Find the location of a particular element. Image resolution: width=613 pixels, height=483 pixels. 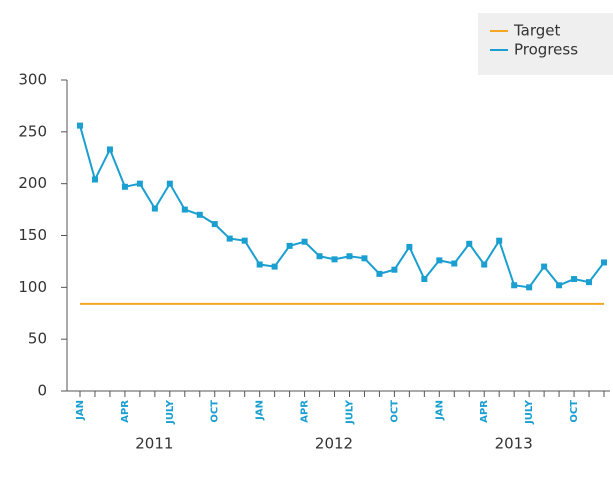

y-tick-label: 250 is located at coordinates (32, 131).